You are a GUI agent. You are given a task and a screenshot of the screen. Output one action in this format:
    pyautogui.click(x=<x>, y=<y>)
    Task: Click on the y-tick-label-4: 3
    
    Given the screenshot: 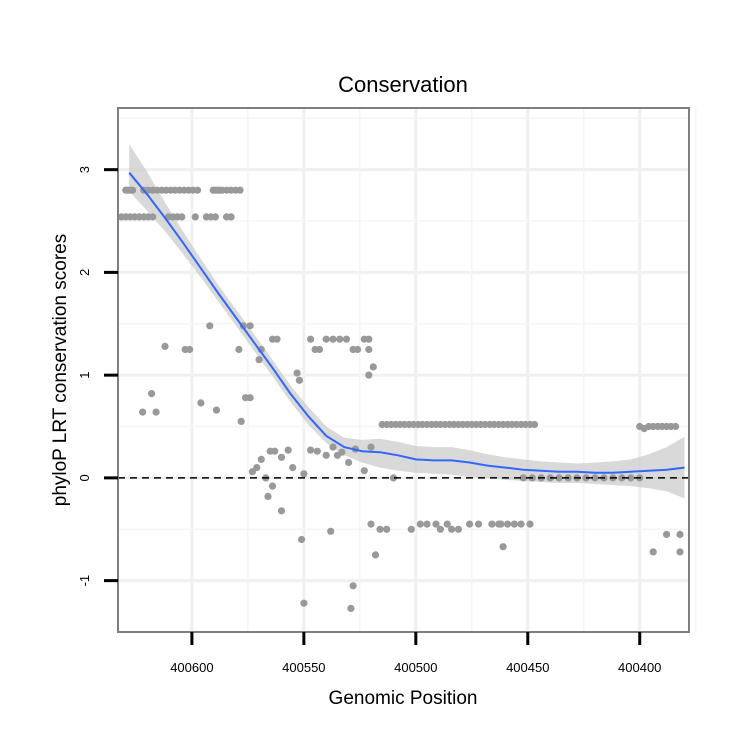 What is the action you would take?
    pyautogui.click(x=84, y=169)
    